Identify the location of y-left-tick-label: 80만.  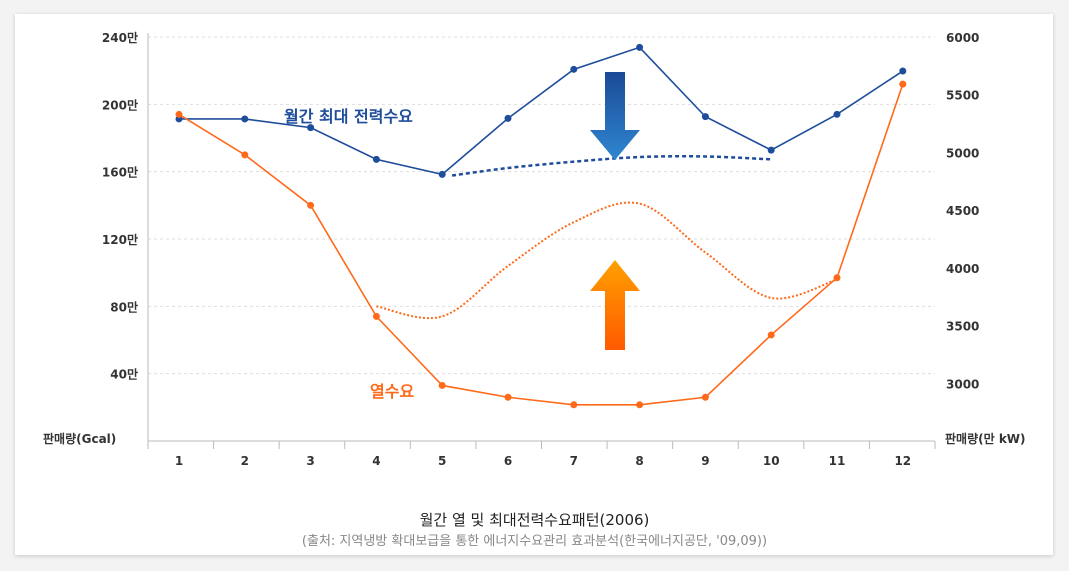
(124, 306).